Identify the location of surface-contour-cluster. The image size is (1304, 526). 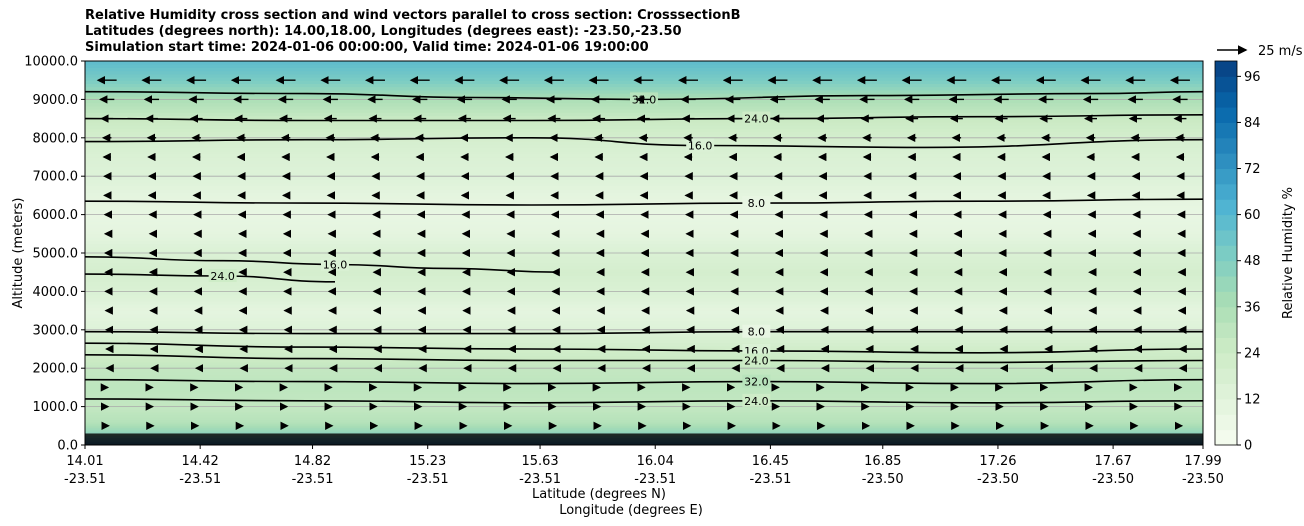
(644, 439).